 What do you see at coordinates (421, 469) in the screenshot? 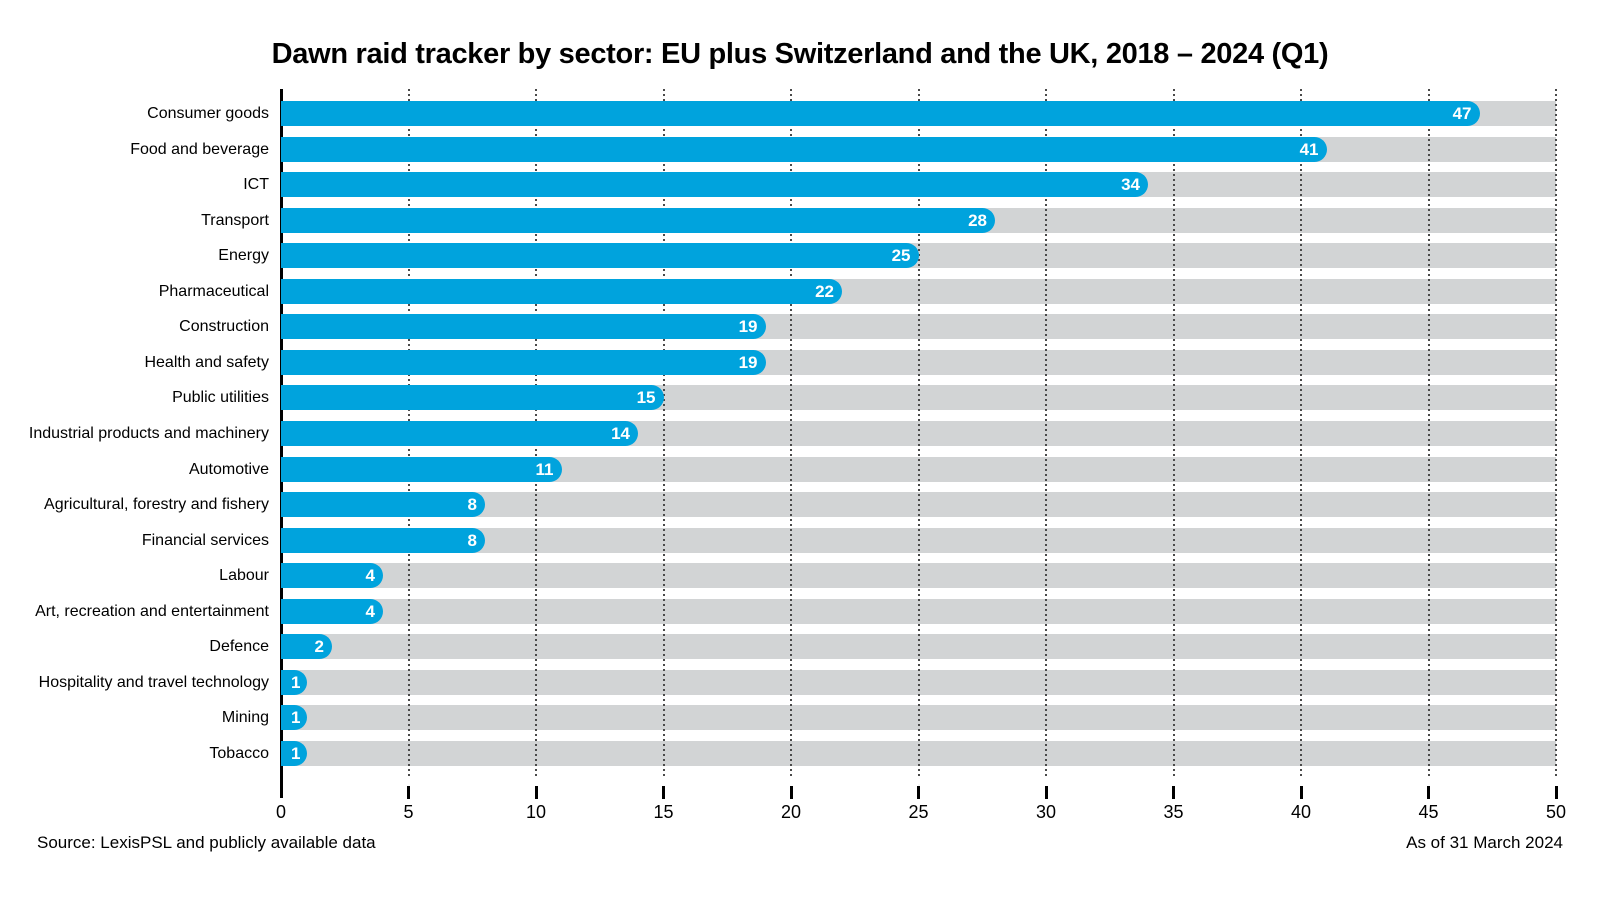
I see `bar: 11` at bounding box center [421, 469].